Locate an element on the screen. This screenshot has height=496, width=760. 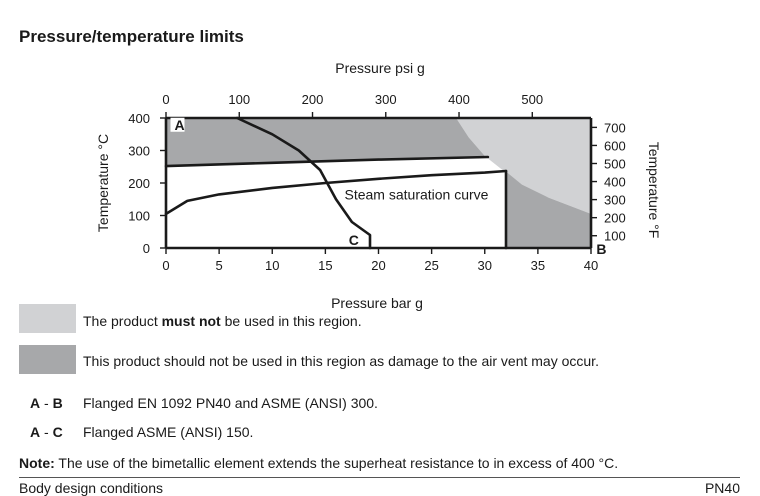
x-top-tick-label: 100 is located at coordinates (239, 99).